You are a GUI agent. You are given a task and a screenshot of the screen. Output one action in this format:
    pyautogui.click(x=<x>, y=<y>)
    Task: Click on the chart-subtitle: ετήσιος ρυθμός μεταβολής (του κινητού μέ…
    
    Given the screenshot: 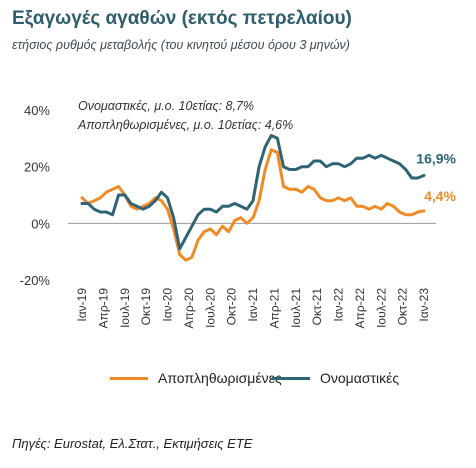 What is the action you would take?
    pyautogui.click(x=181, y=45)
    